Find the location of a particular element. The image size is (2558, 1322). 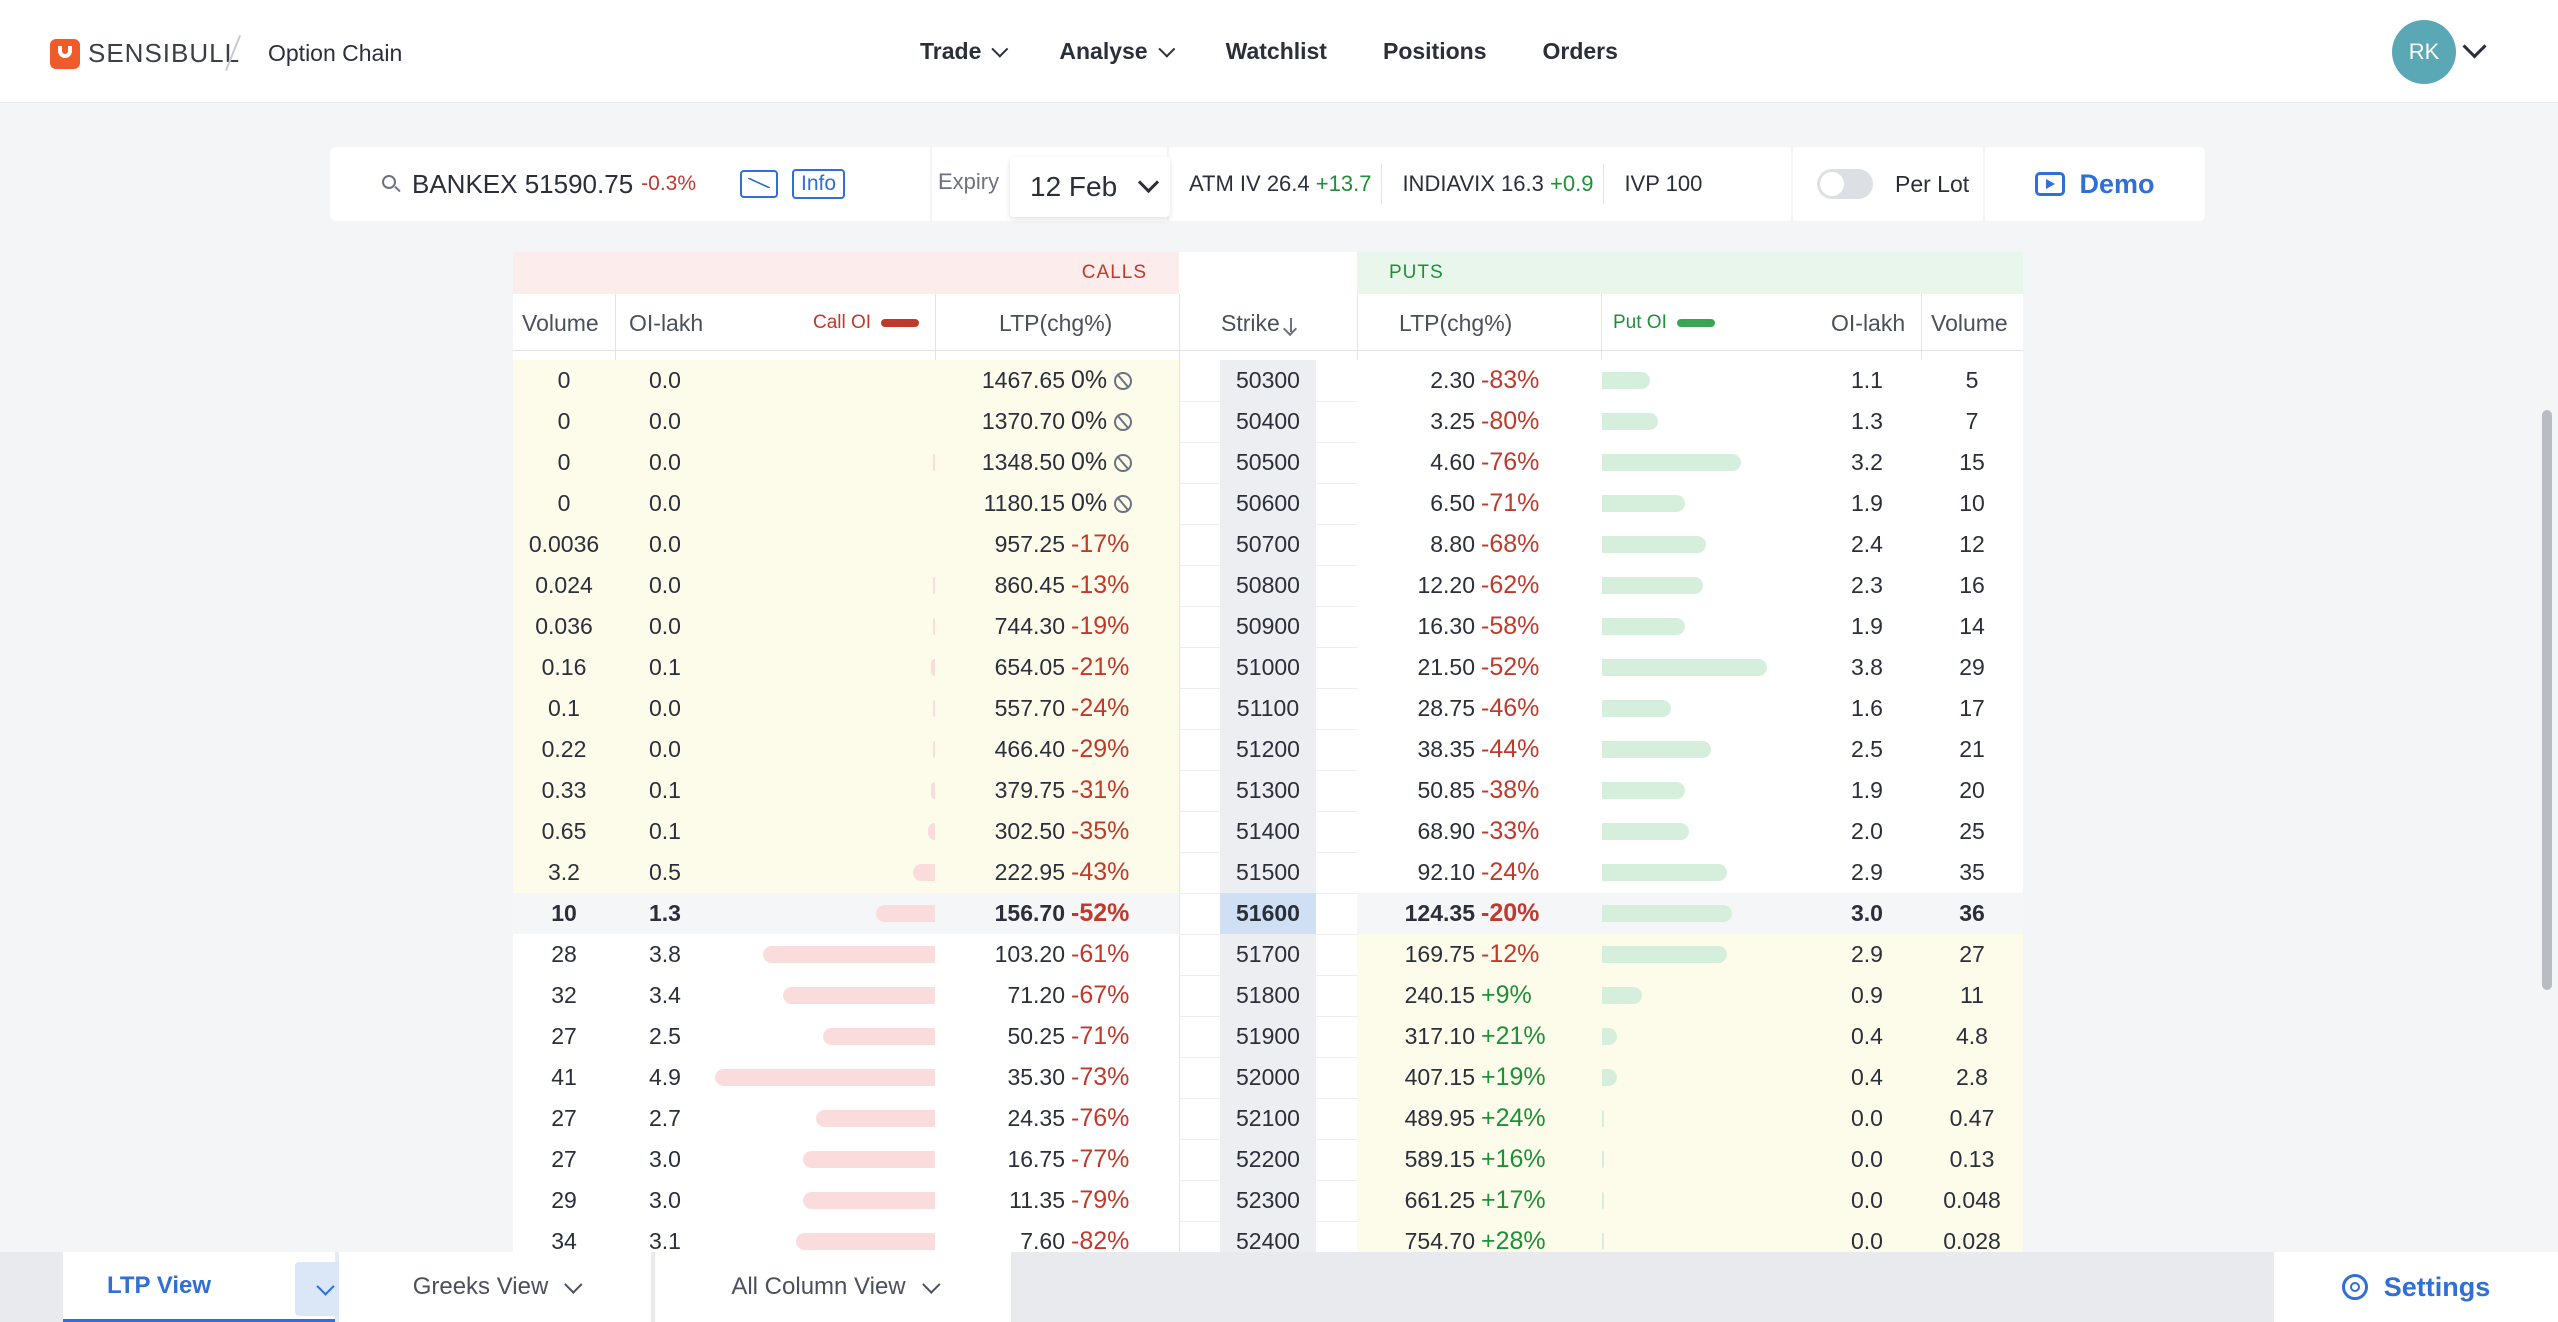

table-row: 0 0.0 1180.15 0% 50600 6.50 -71% 1.9 10 is located at coordinates (1268, 504).